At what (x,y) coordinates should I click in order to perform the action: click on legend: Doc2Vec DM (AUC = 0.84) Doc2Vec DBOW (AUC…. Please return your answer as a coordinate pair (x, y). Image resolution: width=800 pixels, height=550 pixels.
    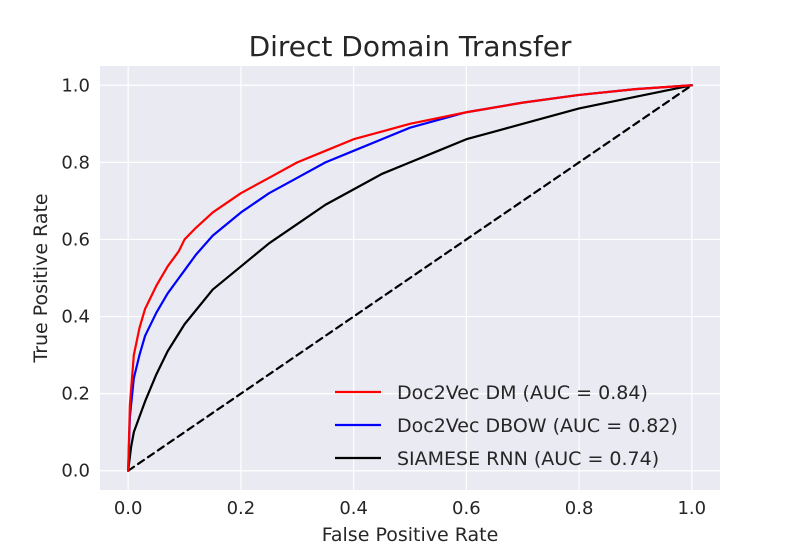
    Looking at the image, I should click on (506, 426).